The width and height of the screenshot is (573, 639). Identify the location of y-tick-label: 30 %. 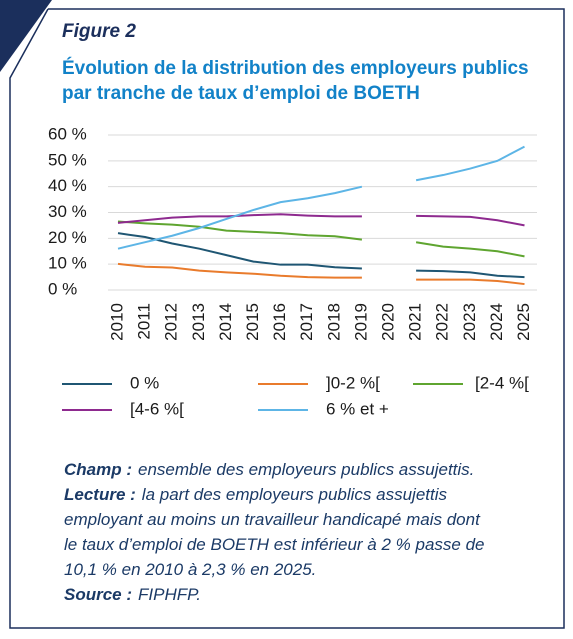
(67, 211).